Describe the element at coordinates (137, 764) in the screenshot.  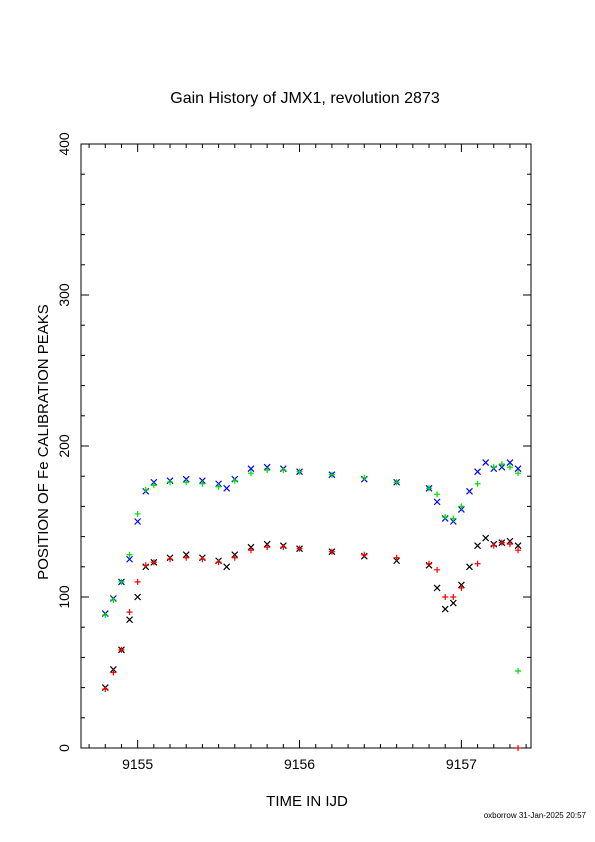
I see `x-tick-label: 9155` at that location.